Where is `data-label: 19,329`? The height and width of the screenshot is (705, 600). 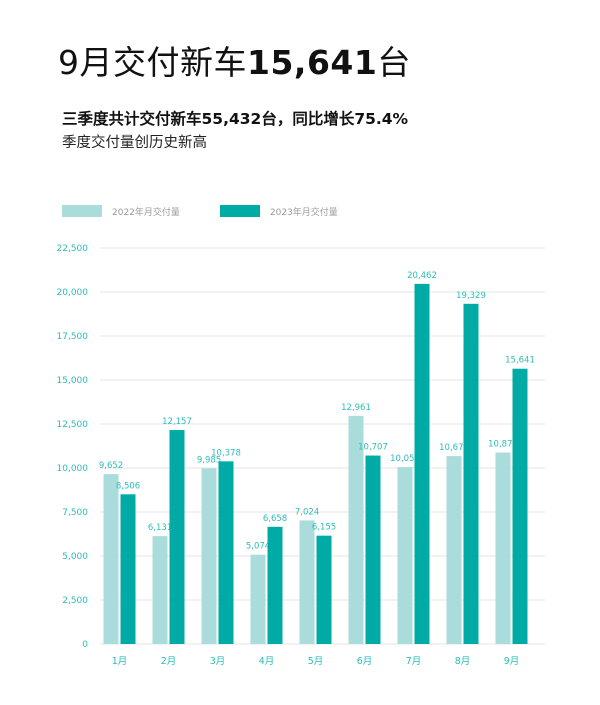
data-label: 19,329 is located at coordinates (471, 296).